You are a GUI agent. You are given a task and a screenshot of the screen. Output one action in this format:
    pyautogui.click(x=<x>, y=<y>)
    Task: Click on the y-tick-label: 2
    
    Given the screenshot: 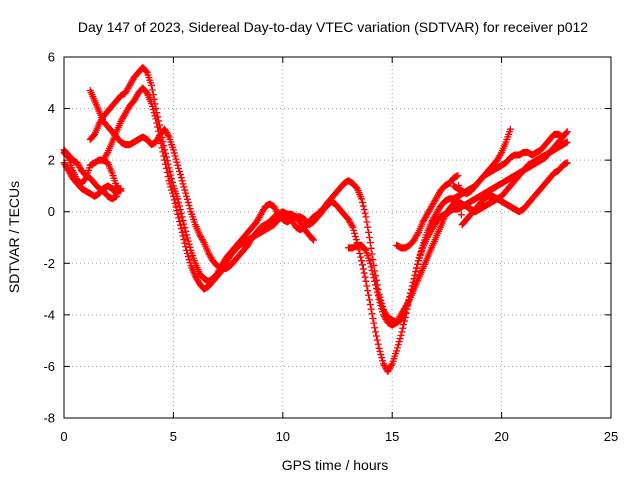 What is the action you would take?
    pyautogui.click(x=51, y=160)
    